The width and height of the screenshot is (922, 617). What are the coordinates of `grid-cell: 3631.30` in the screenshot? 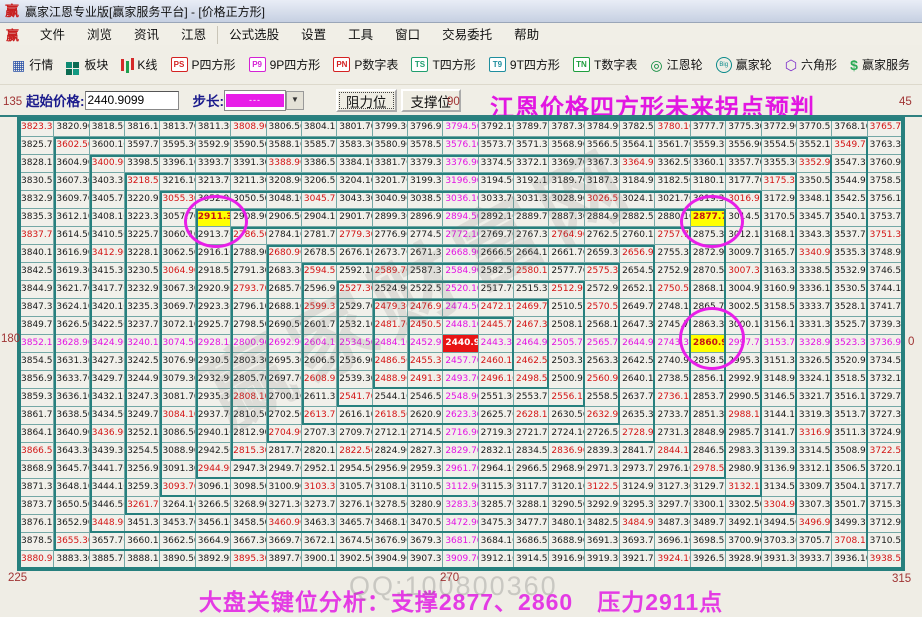 It's located at (72, 362).